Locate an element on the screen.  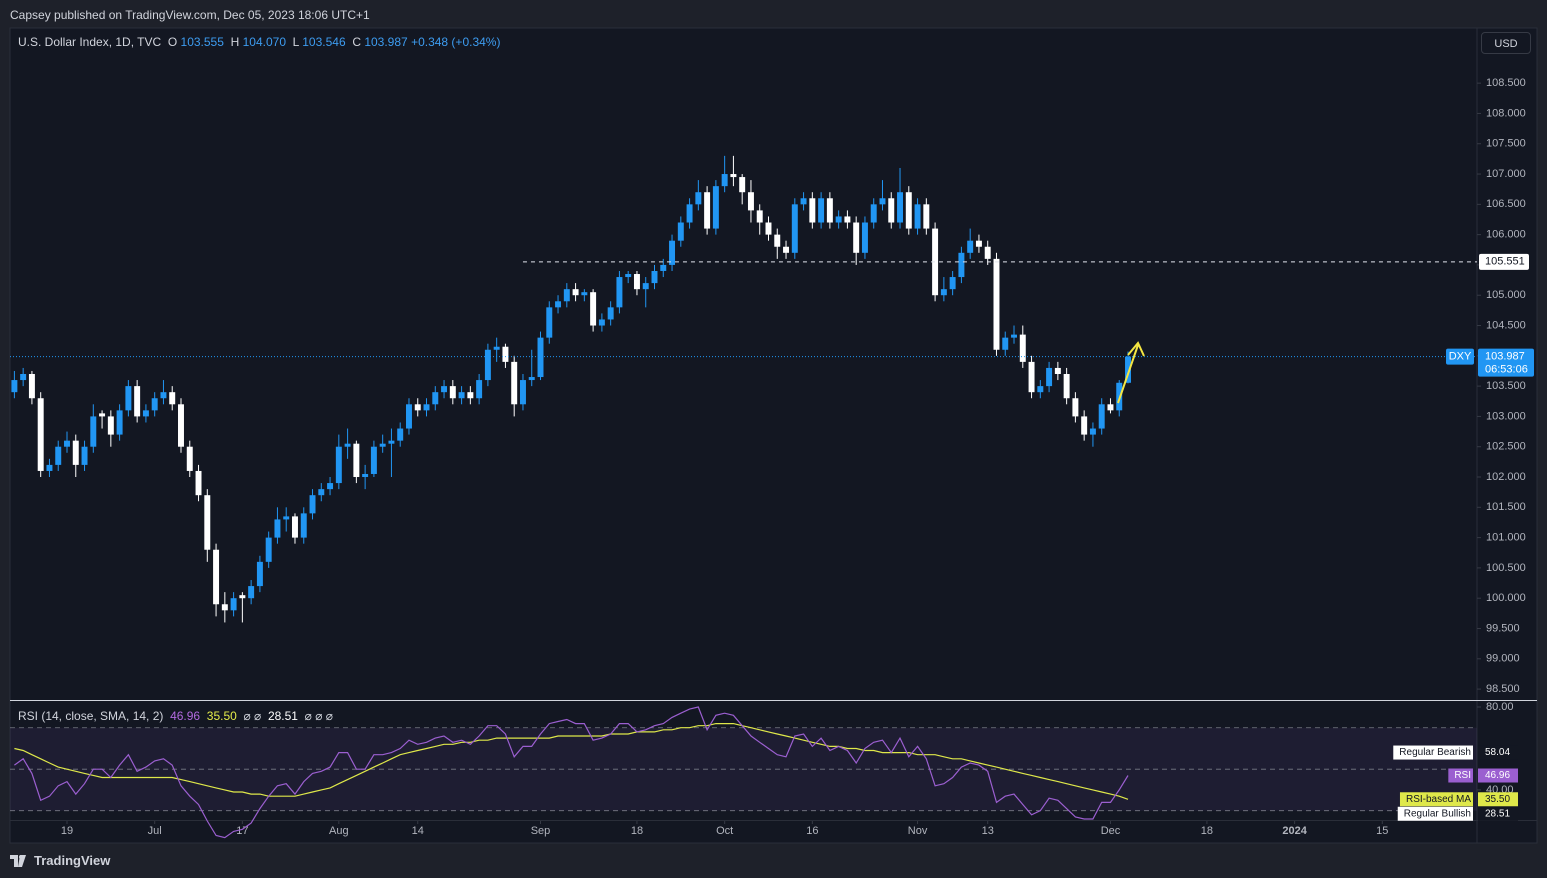
arrow-line is located at coordinates (1128, 374).